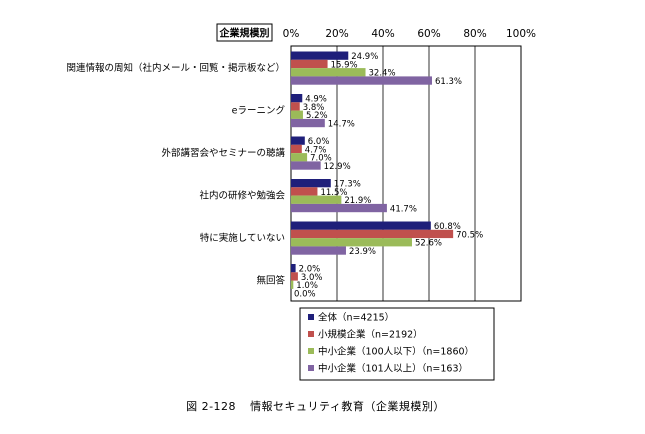 This screenshot has height=434, width=645. What do you see at coordinates (316, 100) in the screenshot?
I see `data-label: 4.9%` at bounding box center [316, 100].